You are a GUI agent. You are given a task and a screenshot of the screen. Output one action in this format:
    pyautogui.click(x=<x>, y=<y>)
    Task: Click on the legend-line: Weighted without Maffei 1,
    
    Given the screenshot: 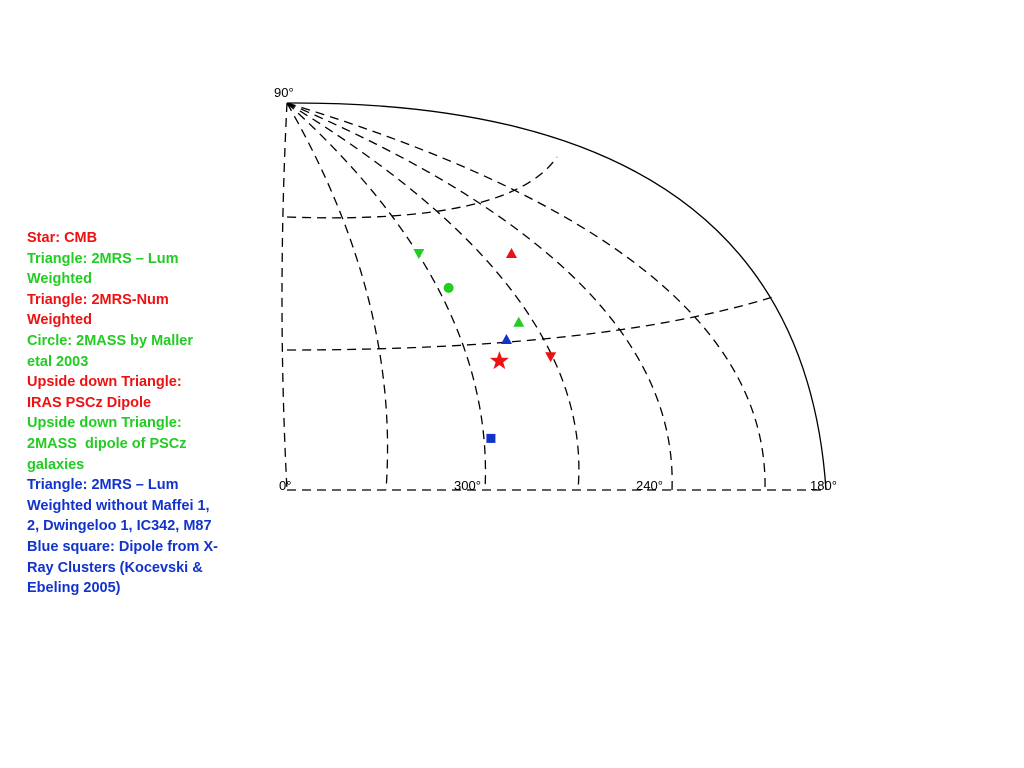 What is the action you would take?
    pyautogui.click(x=118, y=505)
    